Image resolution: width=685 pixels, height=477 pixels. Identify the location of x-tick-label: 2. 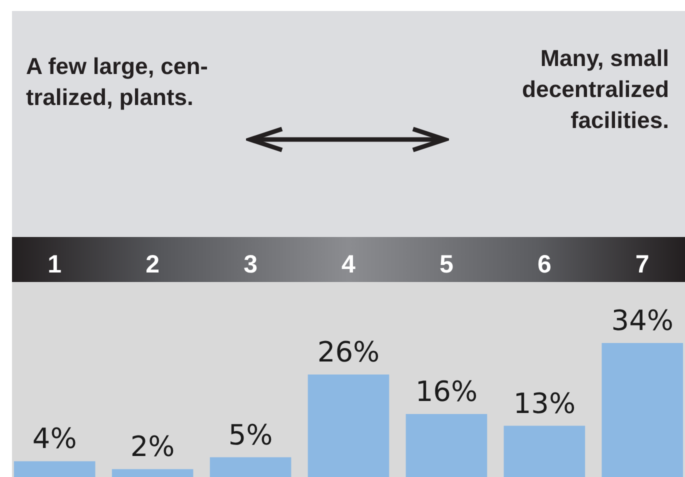
(153, 264).